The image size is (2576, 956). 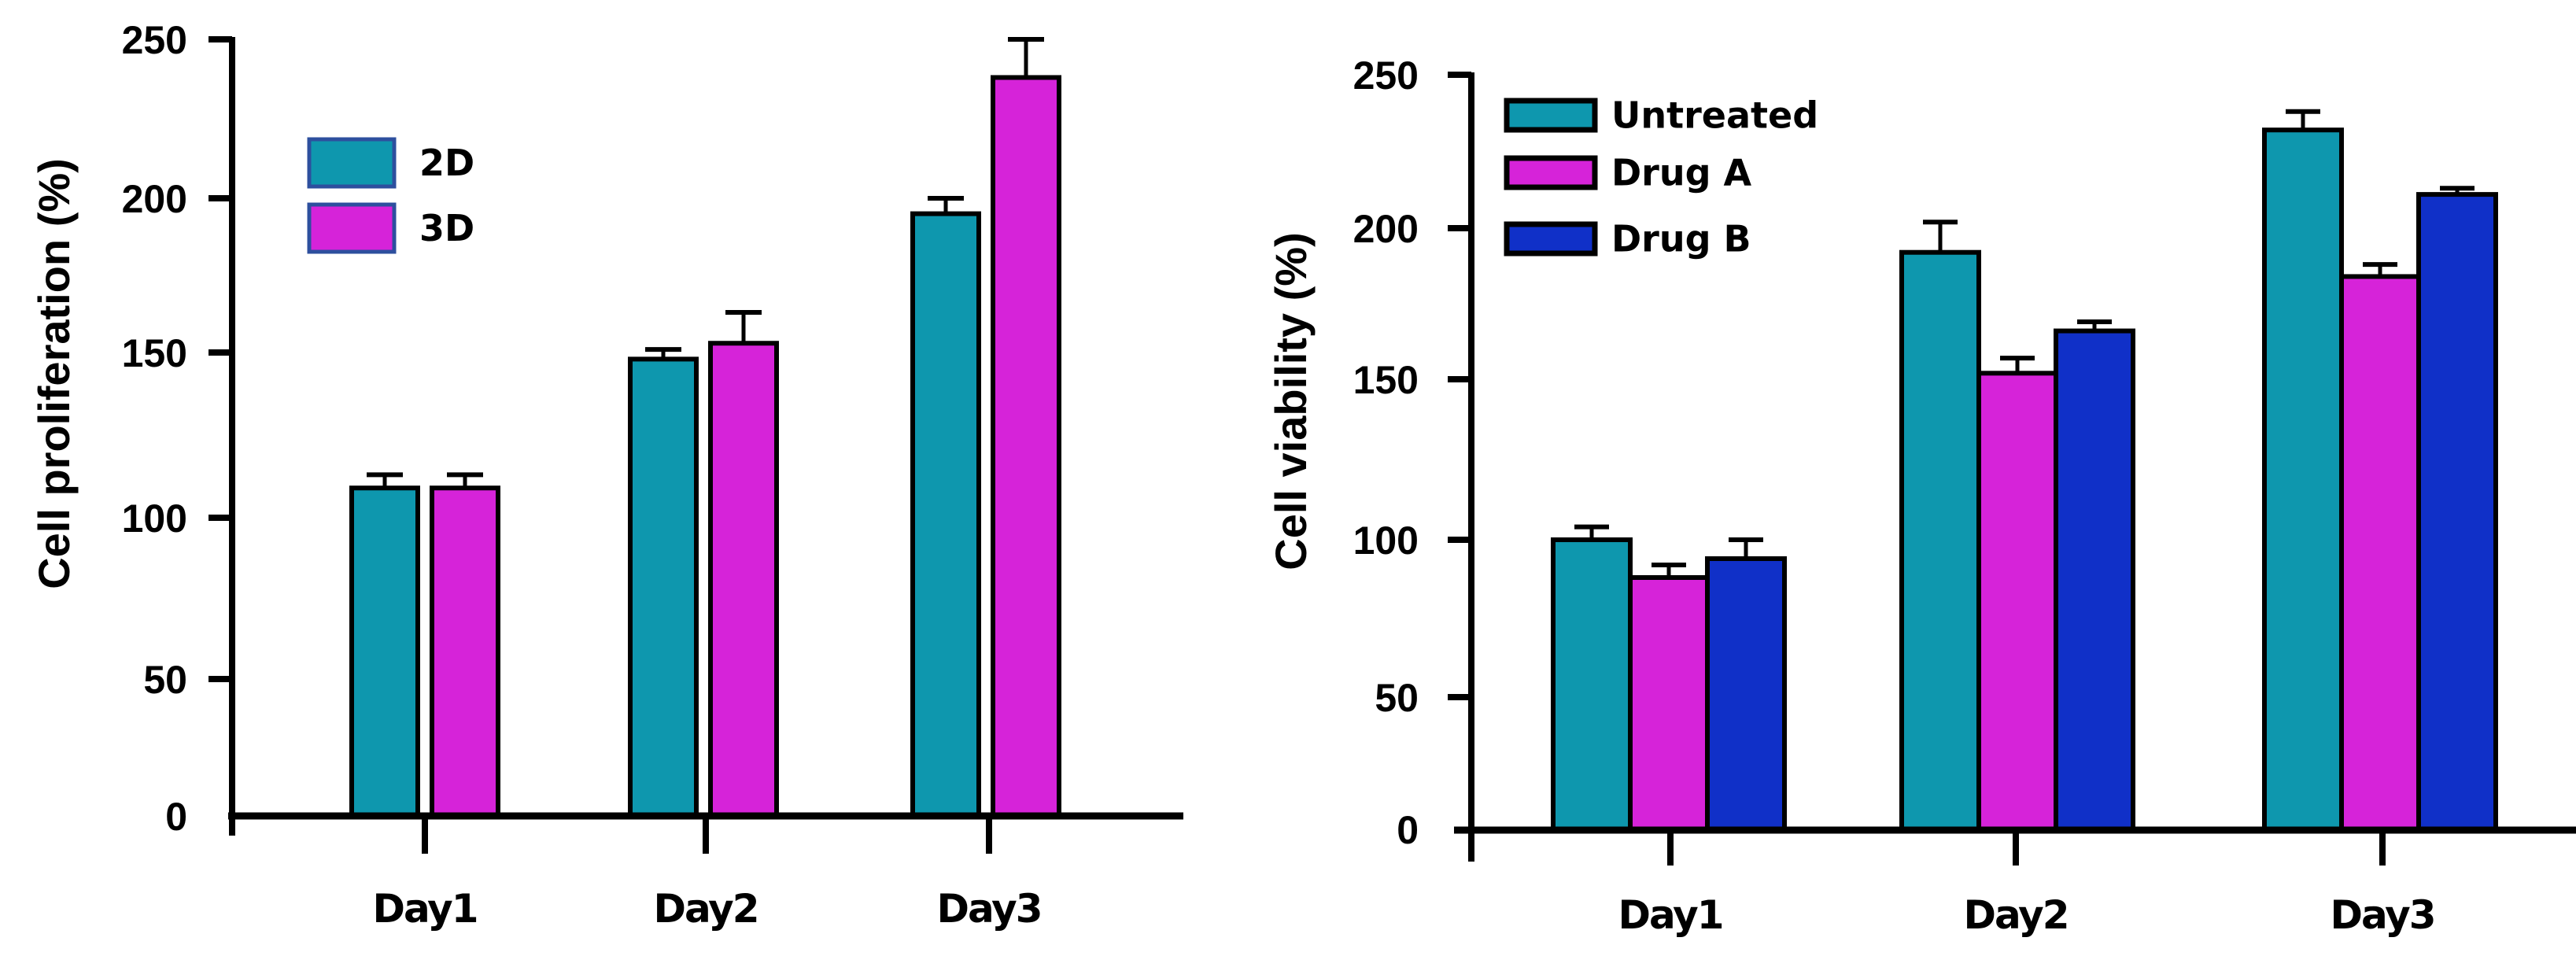 What do you see at coordinates (1291, 401) in the screenshot?
I see `y-axis-title: Cell viability (%)` at bounding box center [1291, 401].